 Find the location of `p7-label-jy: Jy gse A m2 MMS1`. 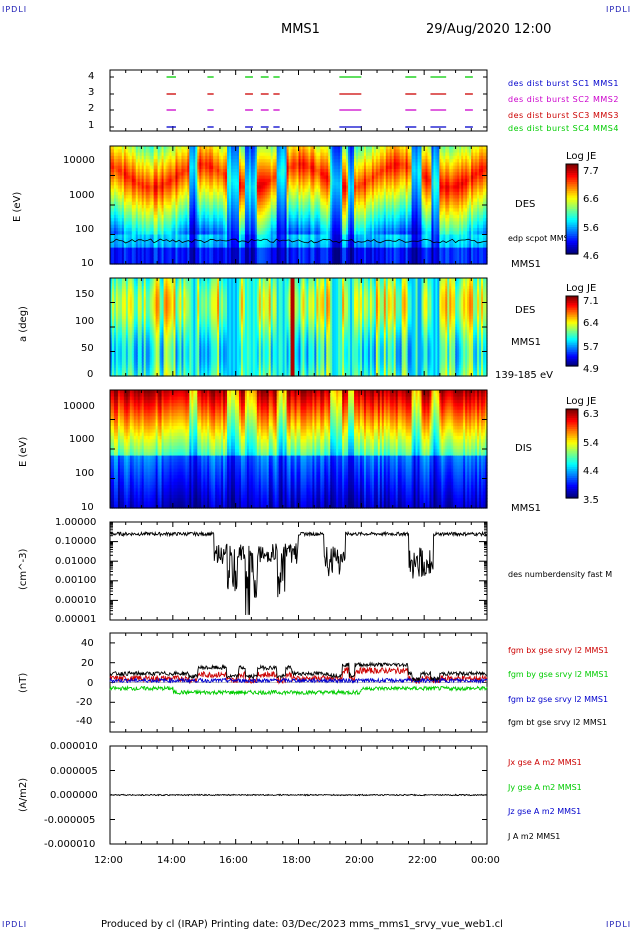

p7-label-jy: Jy gse A m2 MMS1 is located at coordinates (545, 787).